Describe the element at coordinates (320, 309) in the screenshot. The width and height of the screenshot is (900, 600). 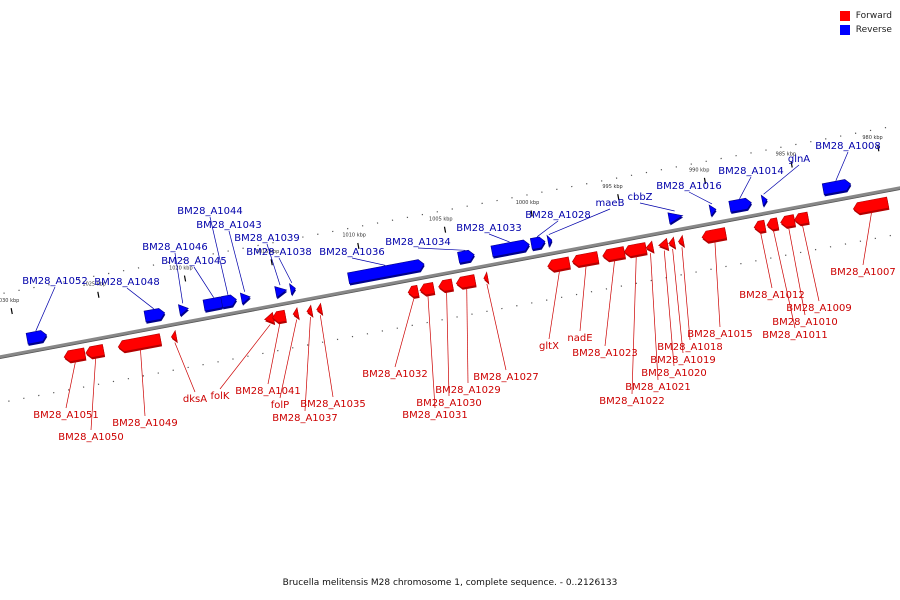
I see `gene-bm28-a1035` at that location.